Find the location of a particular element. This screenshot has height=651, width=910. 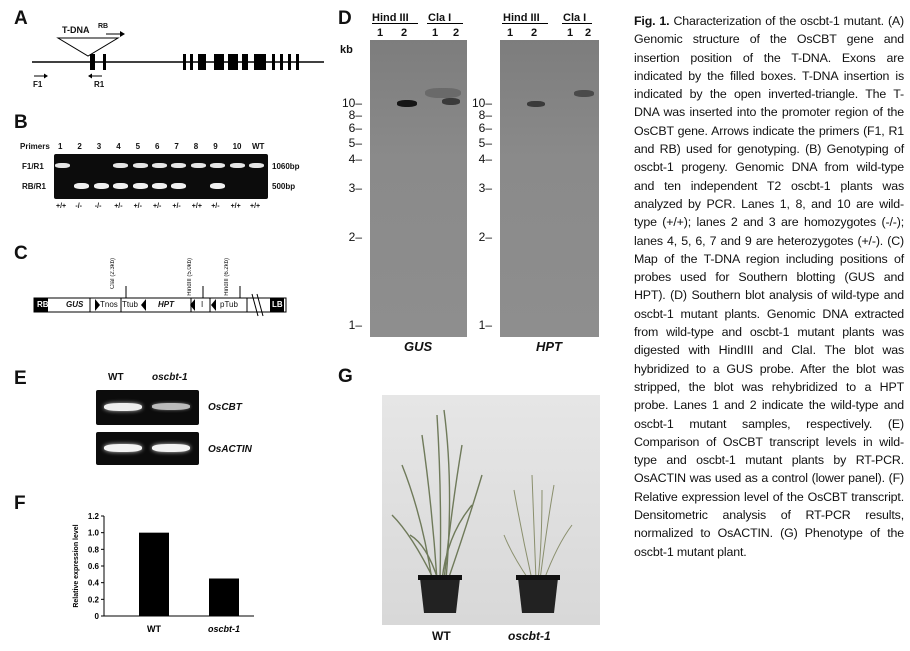

lane-number-row: 1 2 3 4 5 6 7 8 9 10 WT is located at coordinates (162, 148).